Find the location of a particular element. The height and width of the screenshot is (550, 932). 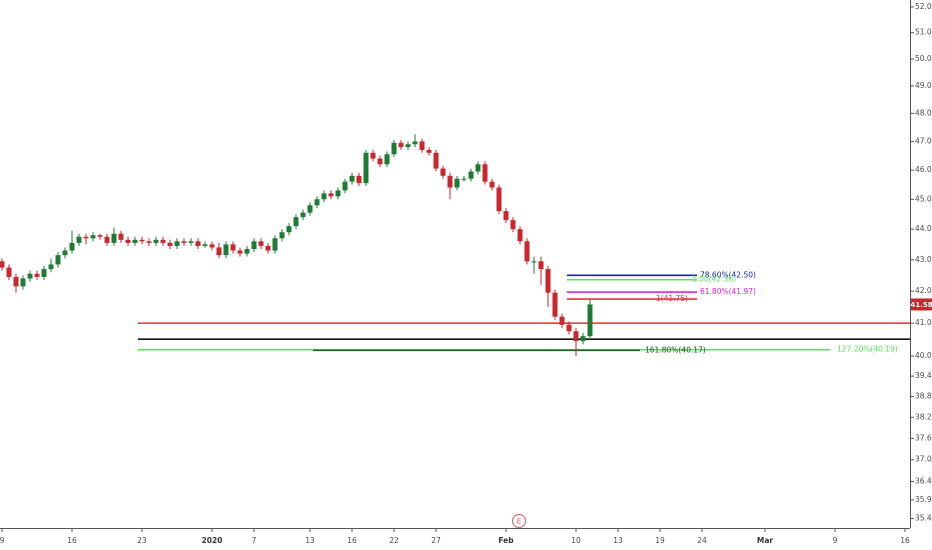

x-tick-label: 7 is located at coordinates (254, 540).